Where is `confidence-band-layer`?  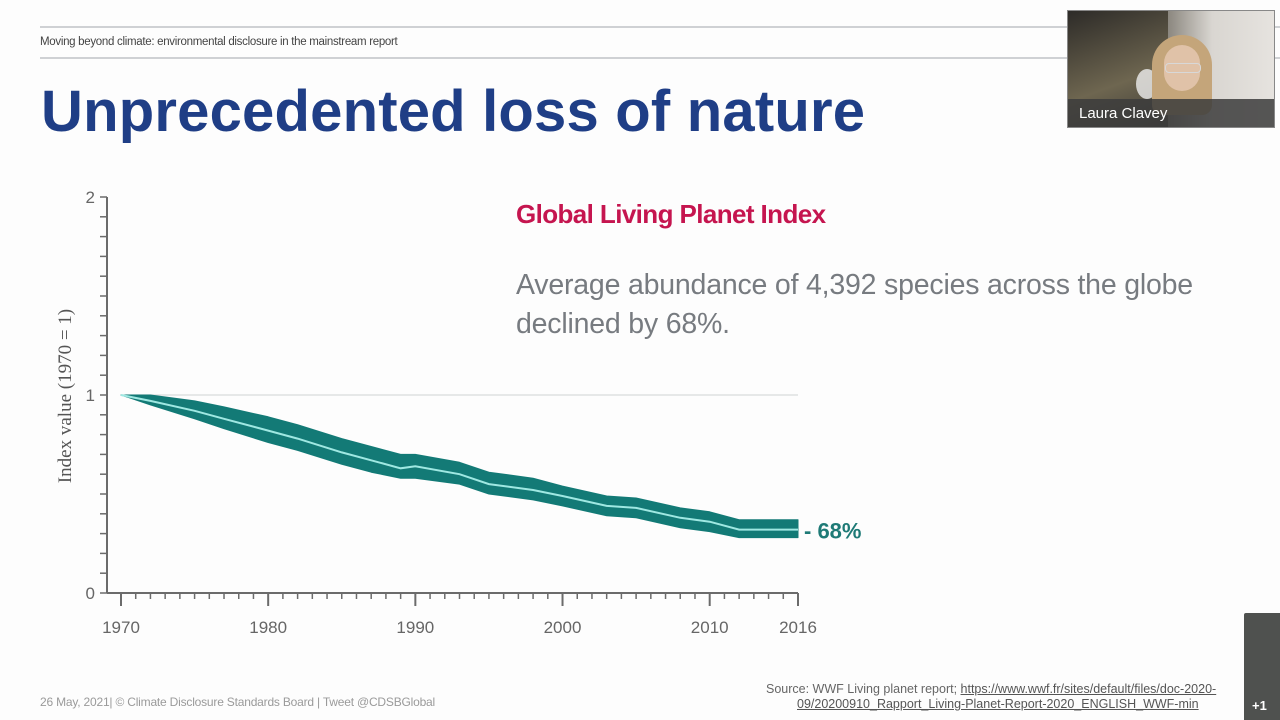 confidence-band-layer is located at coordinates (459, 466).